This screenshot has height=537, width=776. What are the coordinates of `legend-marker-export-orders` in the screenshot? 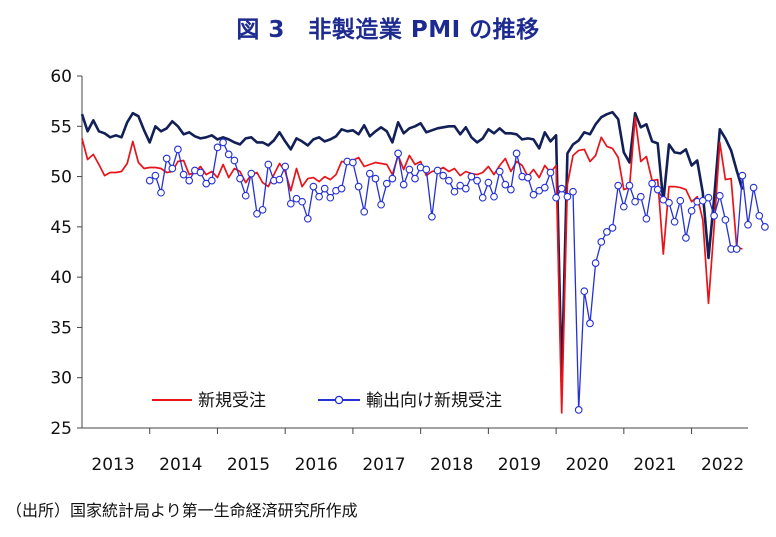 It's located at (339, 400).